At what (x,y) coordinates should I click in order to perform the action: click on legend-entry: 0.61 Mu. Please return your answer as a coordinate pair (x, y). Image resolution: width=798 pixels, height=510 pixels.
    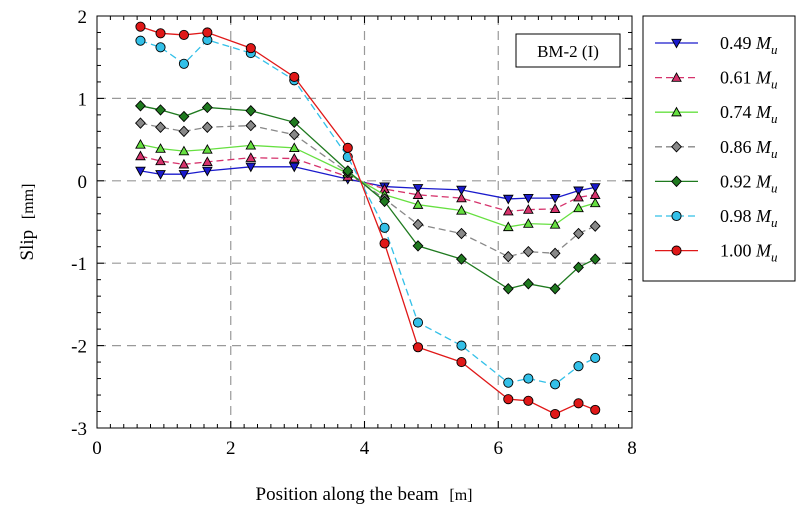
    Looking at the image, I should click on (716, 80).